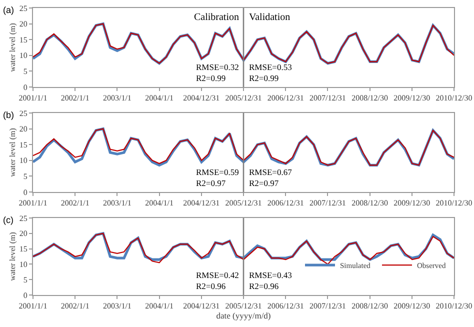  What do you see at coordinates (217, 177) in the screenshot?
I see `annotation: RMSE=0.59 R2=0.97` at bounding box center [217, 177].